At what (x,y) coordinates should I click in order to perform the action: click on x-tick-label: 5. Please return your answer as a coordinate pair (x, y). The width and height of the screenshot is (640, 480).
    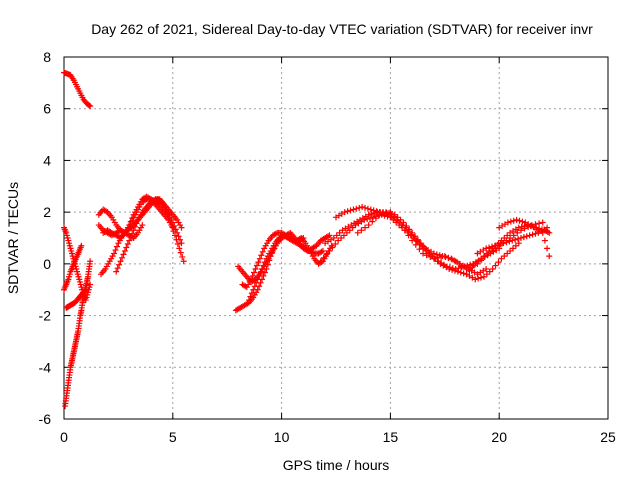
    Looking at the image, I should click on (173, 437).